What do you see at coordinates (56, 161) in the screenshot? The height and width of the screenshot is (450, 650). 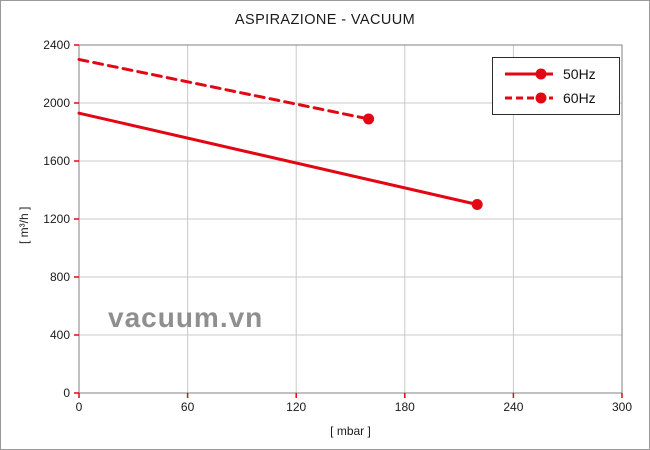 I see `y-tick-label: 1600` at bounding box center [56, 161].